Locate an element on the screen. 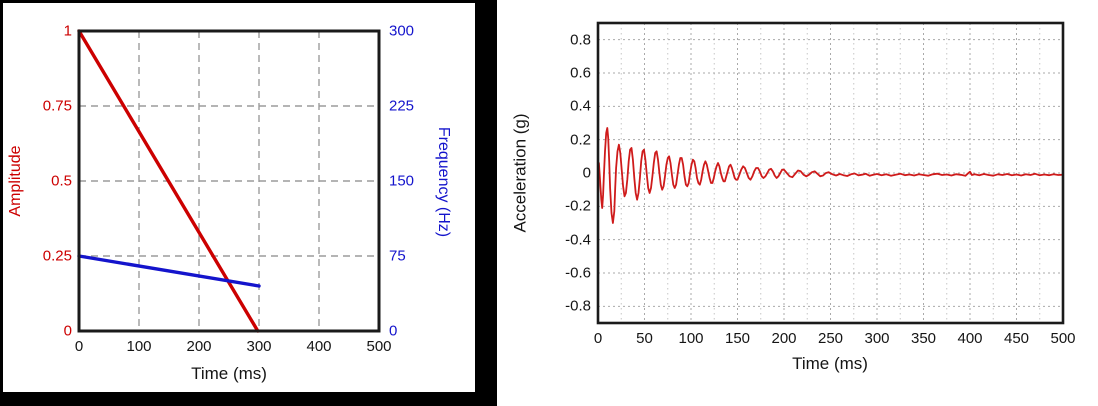  left-chart-x-axis-title: Time (ms) is located at coordinates (229, 373).